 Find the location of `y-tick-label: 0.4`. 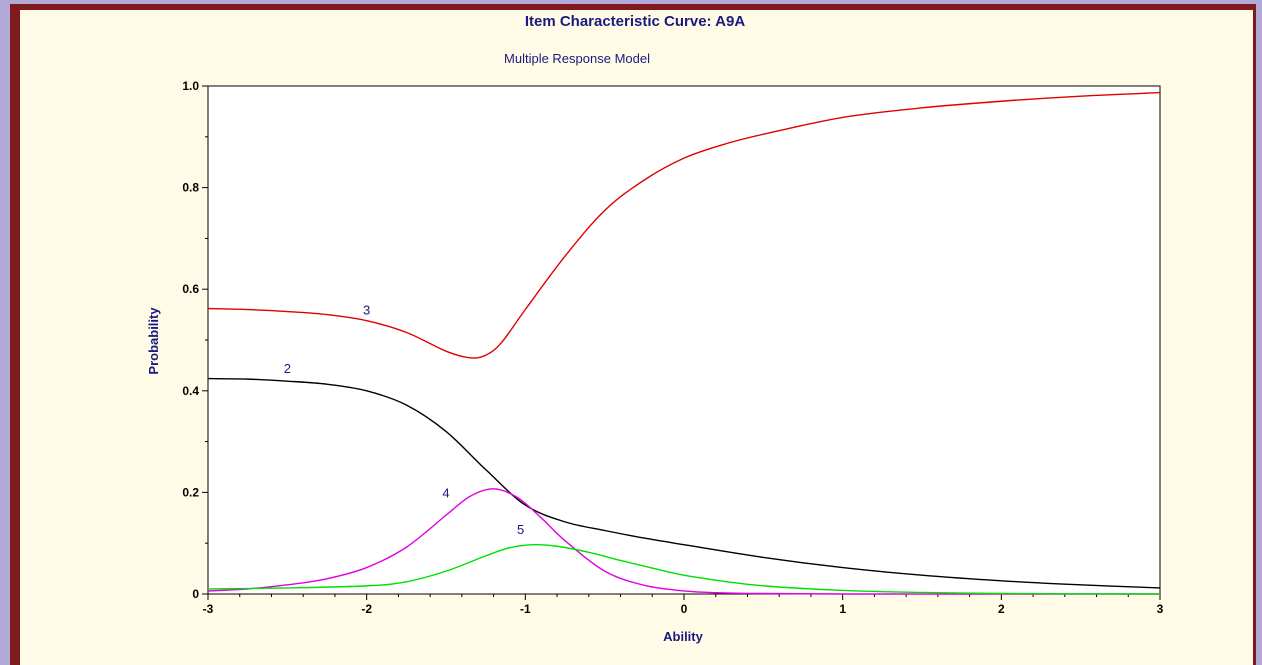

y-tick-label: 0.4 is located at coordinates (190, 391).